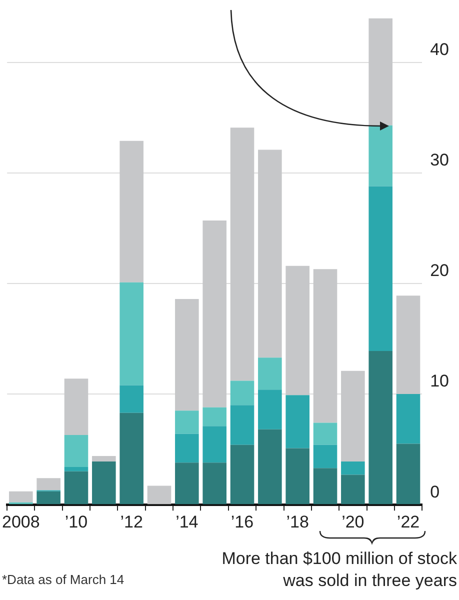  Describe the element at coordinates (131, 522) in the screenshot. I see `x-tick-label: ’12` at that location.